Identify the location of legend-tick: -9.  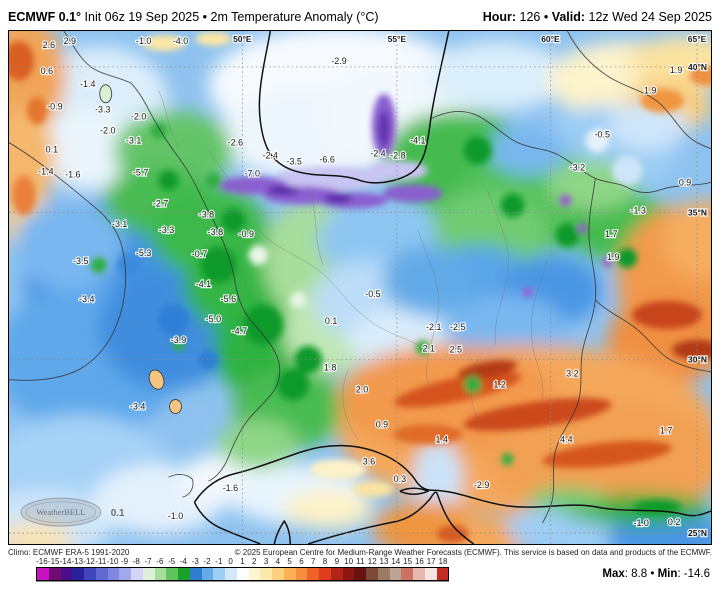
(124, 561).